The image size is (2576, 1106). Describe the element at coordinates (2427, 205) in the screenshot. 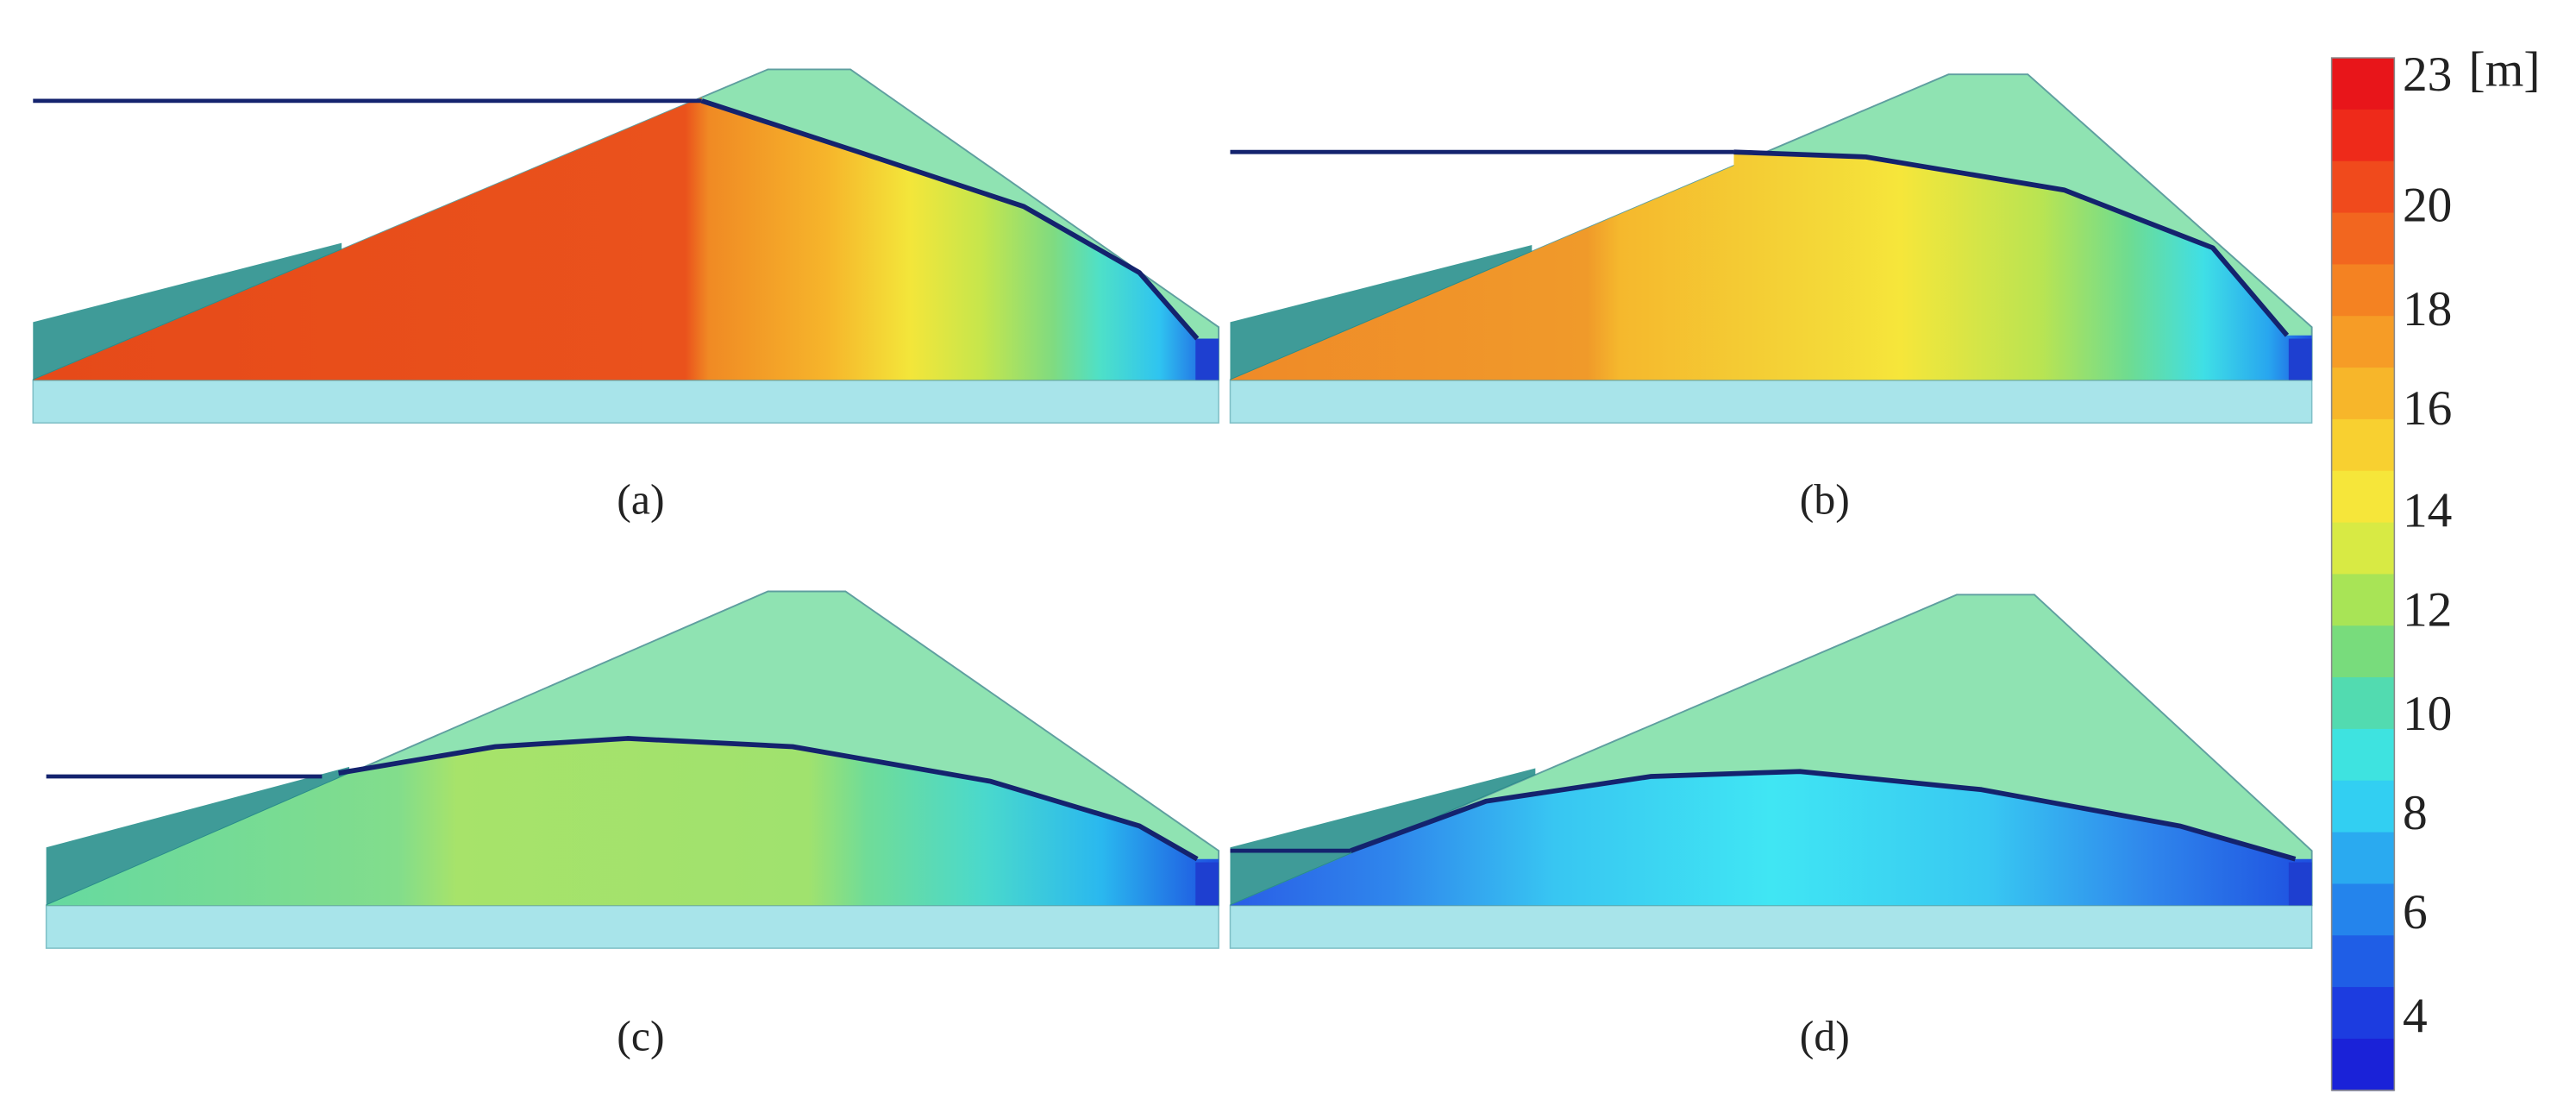

I see `colorbar-label: 20` at that location.